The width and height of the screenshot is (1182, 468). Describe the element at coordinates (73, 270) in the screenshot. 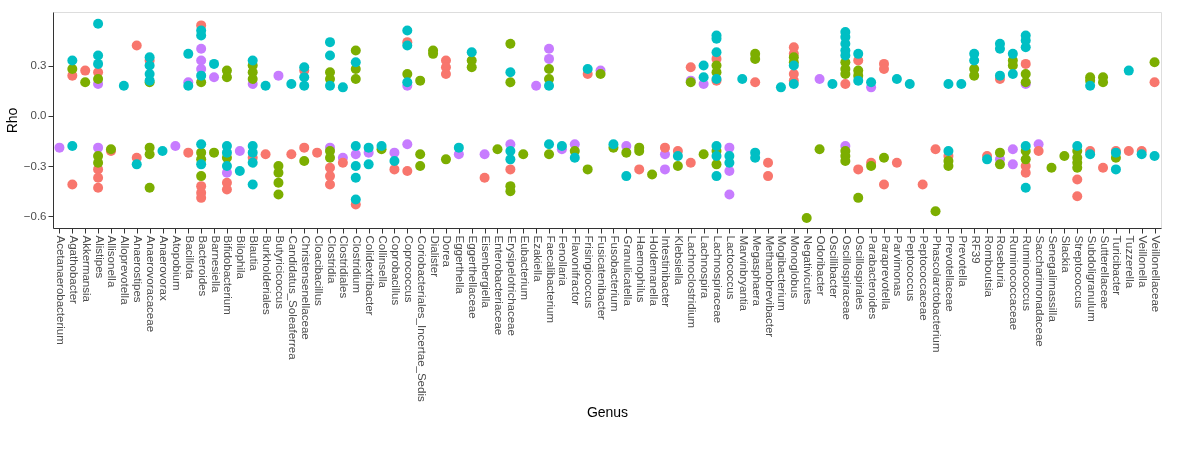

I see `x-tick-label: Agathobacter` at that location.